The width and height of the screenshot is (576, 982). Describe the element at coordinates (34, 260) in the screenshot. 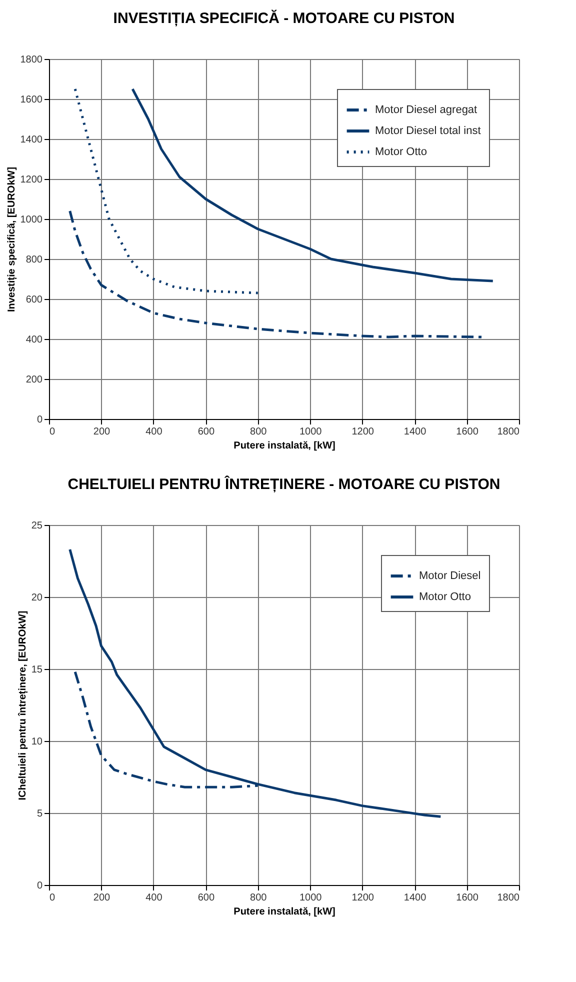

I see `y-tick-label: 800` at that location.